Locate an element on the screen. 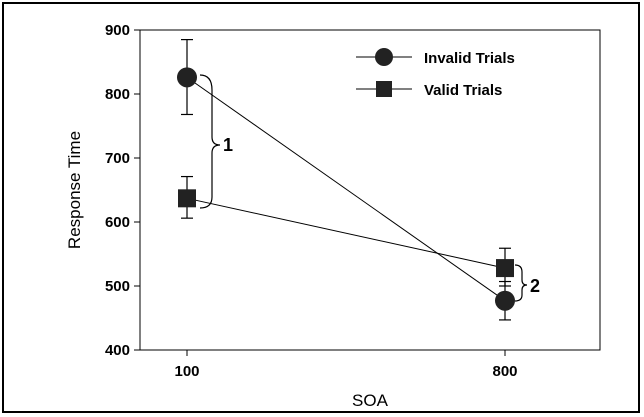 The height and width of the screenshot is (417, 644). annotation-2: 2 is located at coordinates (535, 286).